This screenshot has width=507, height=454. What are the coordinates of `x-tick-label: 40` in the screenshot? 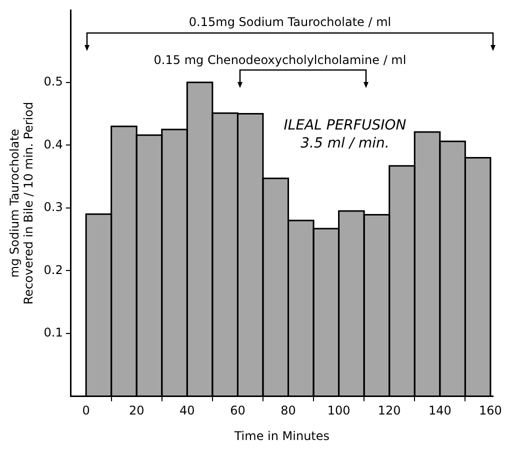 It's located at (187, 411).